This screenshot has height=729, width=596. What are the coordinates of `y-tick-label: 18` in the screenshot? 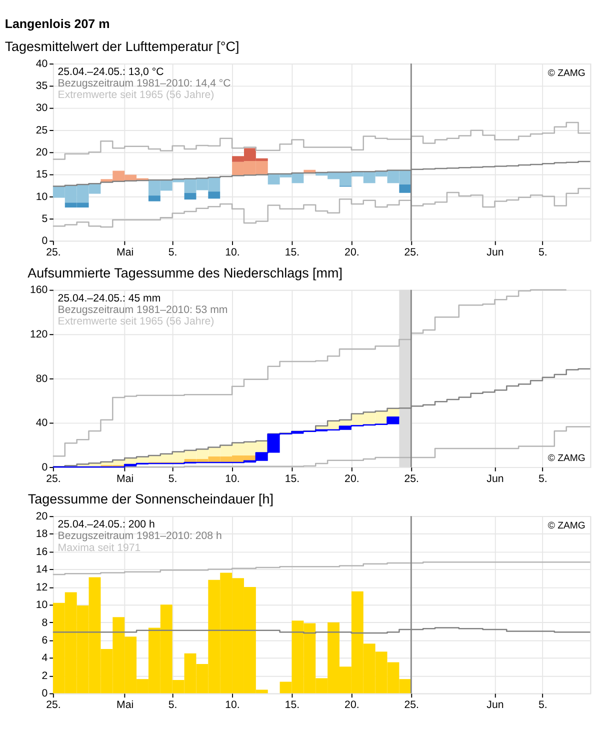 It's located at (42, 534).